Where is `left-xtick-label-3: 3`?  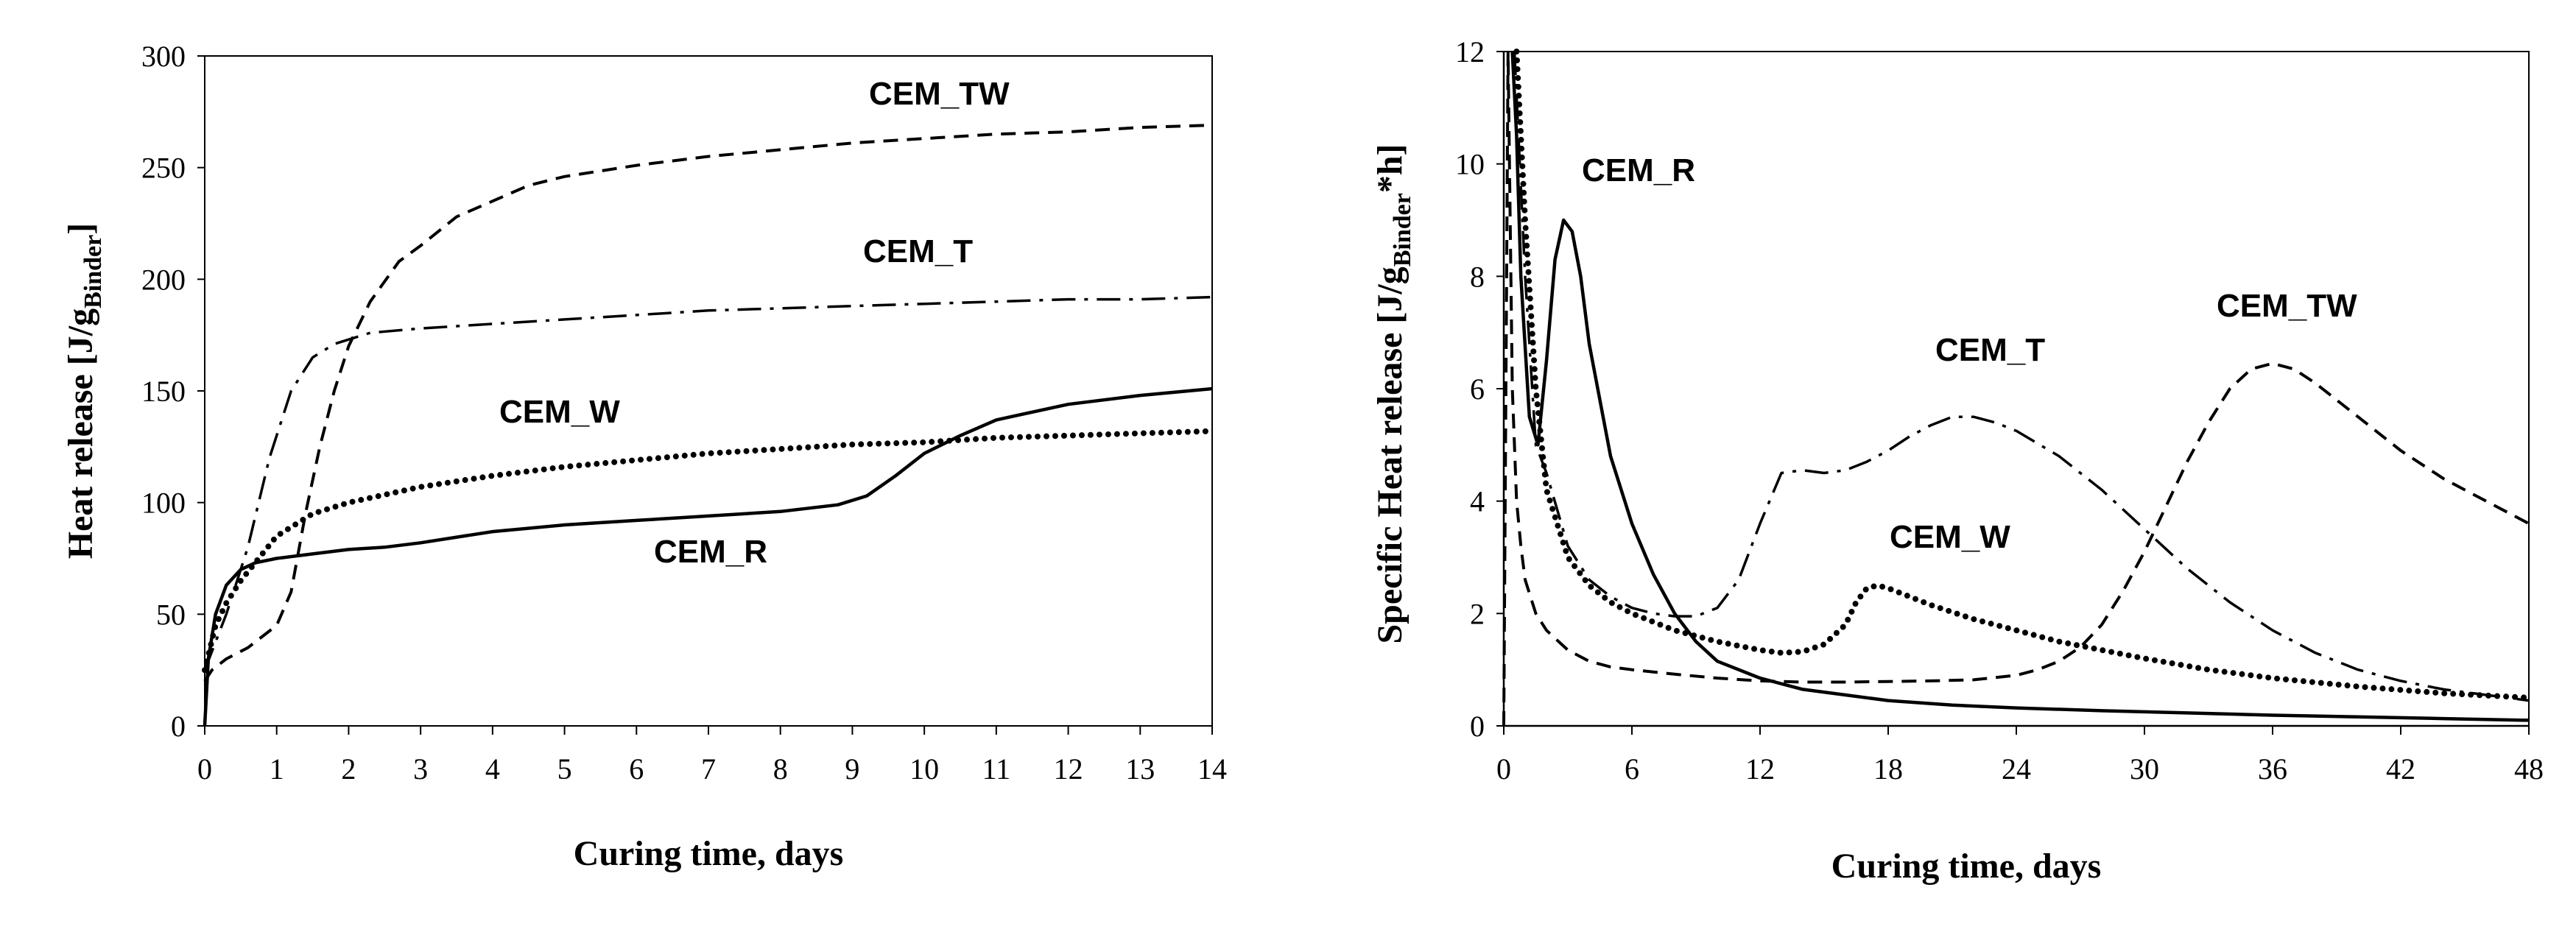 left-xtick-label-3: 3 is located at coordinates (420, 769).